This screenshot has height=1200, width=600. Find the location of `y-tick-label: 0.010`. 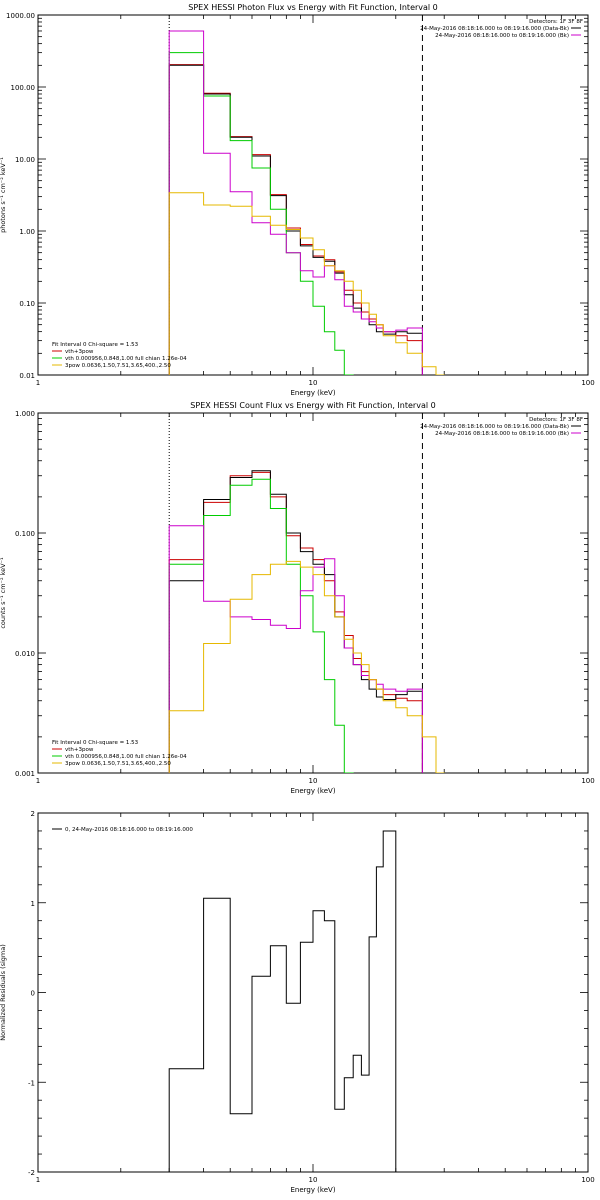

y-tick-label: 0.010 is located at coordinates (25, 654).